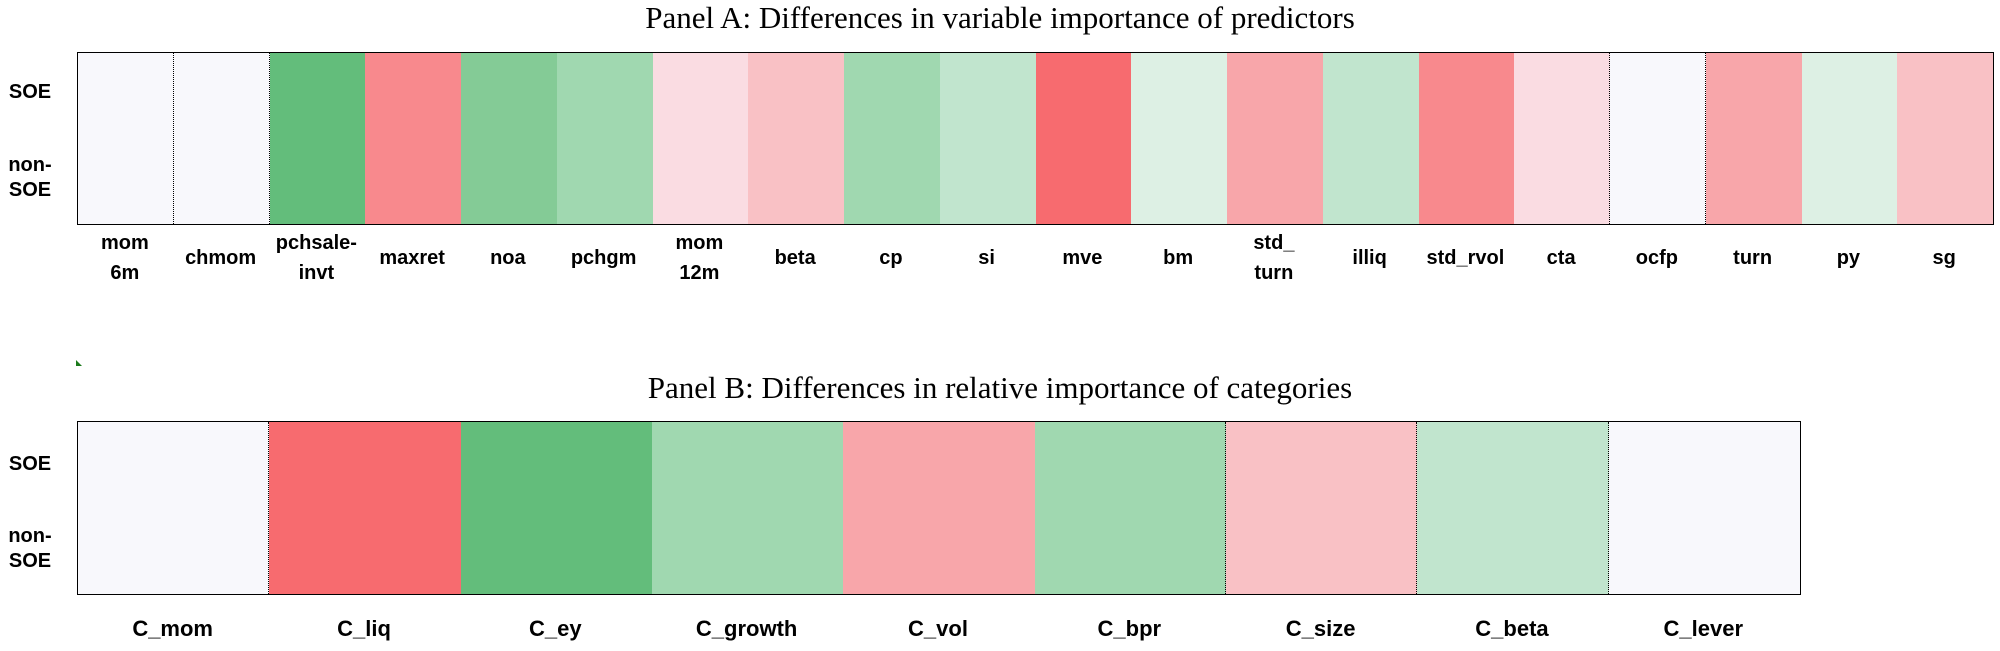 The image size is (2000, 651). What do you see at coordinates (1465, 258) in the screenshot?
I see `panel-a-label-std-rvol: std_rvol` at bounding box center [1465, 258].